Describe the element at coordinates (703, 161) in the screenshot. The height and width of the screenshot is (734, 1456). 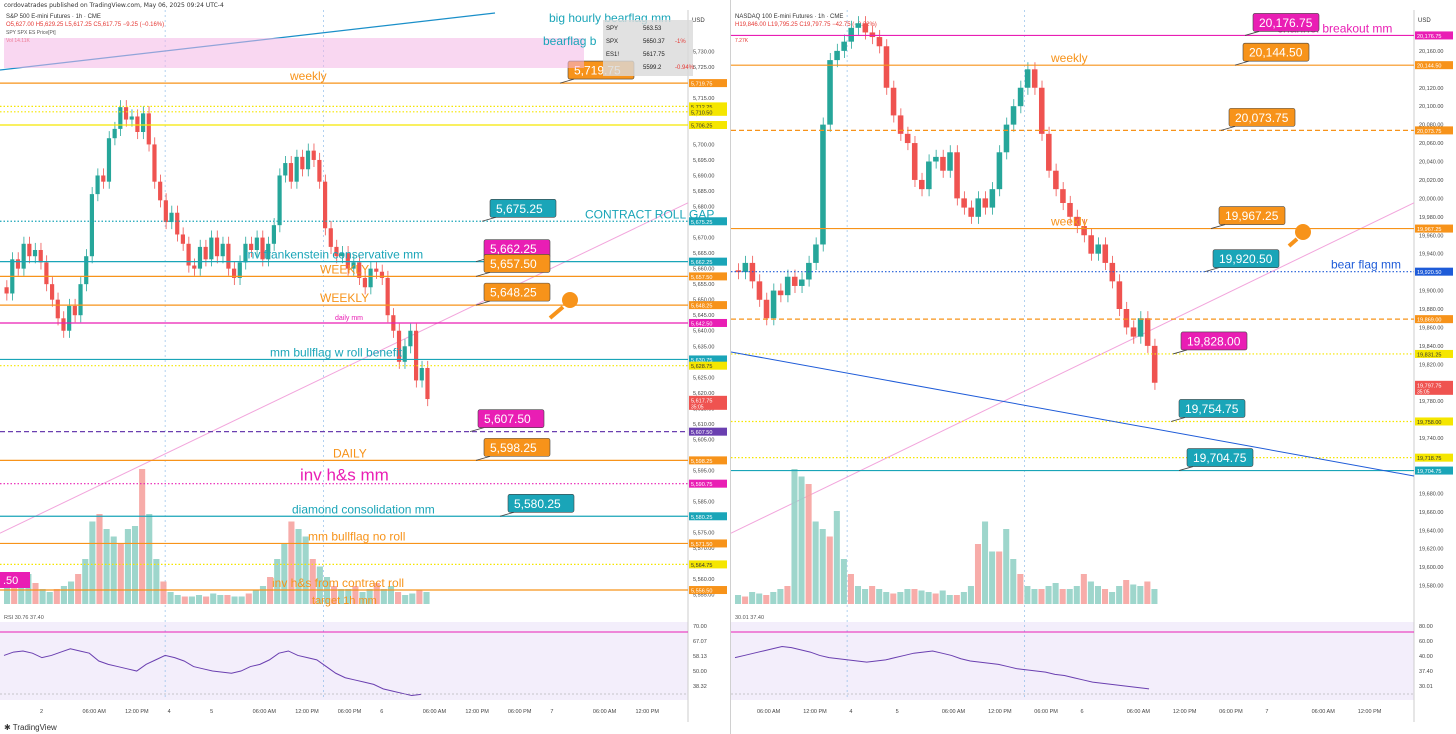
I see `y-tick-label: 5,695.00` at that location.